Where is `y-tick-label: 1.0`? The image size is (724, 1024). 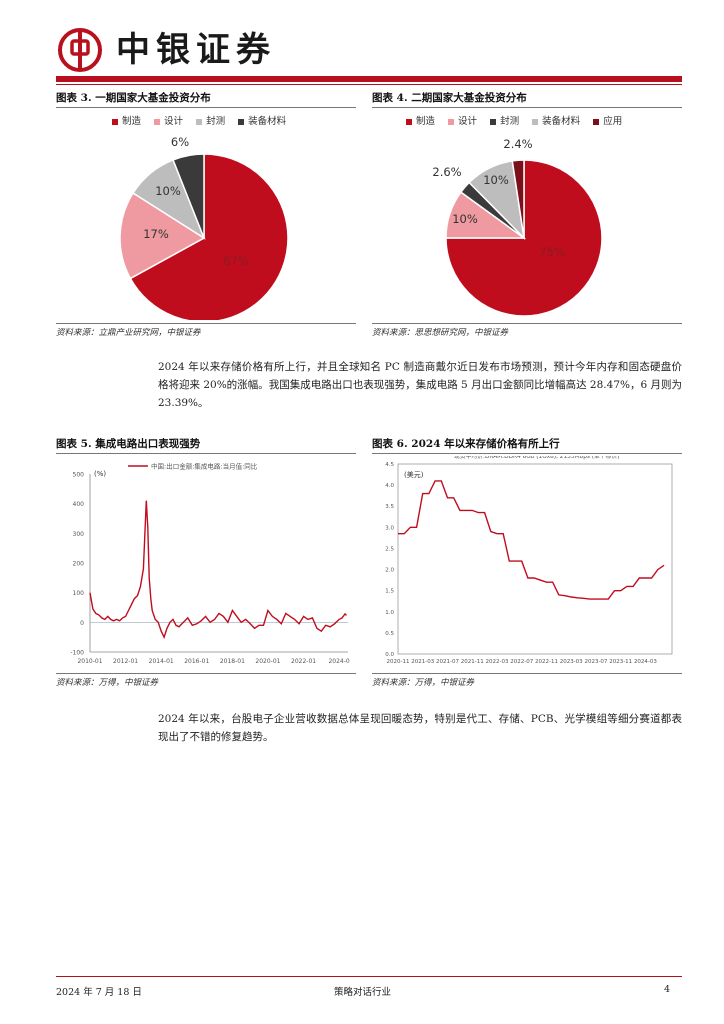
y-tick-label: 1.0 is located at coordinates (389, 613).